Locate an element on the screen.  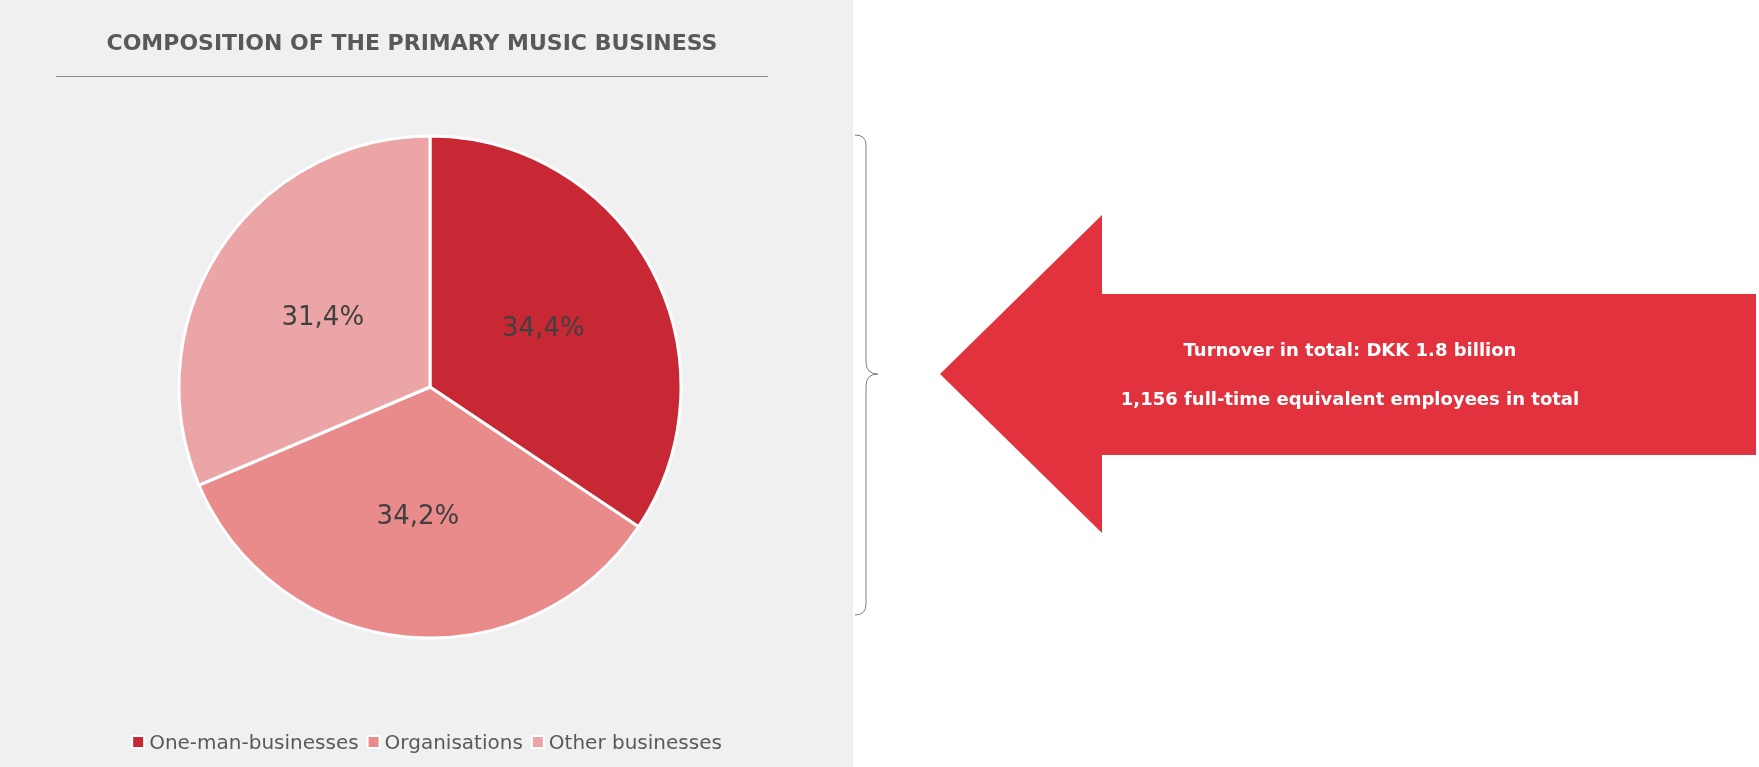
data-label: 34,4% is located at coordinates (543, 326).